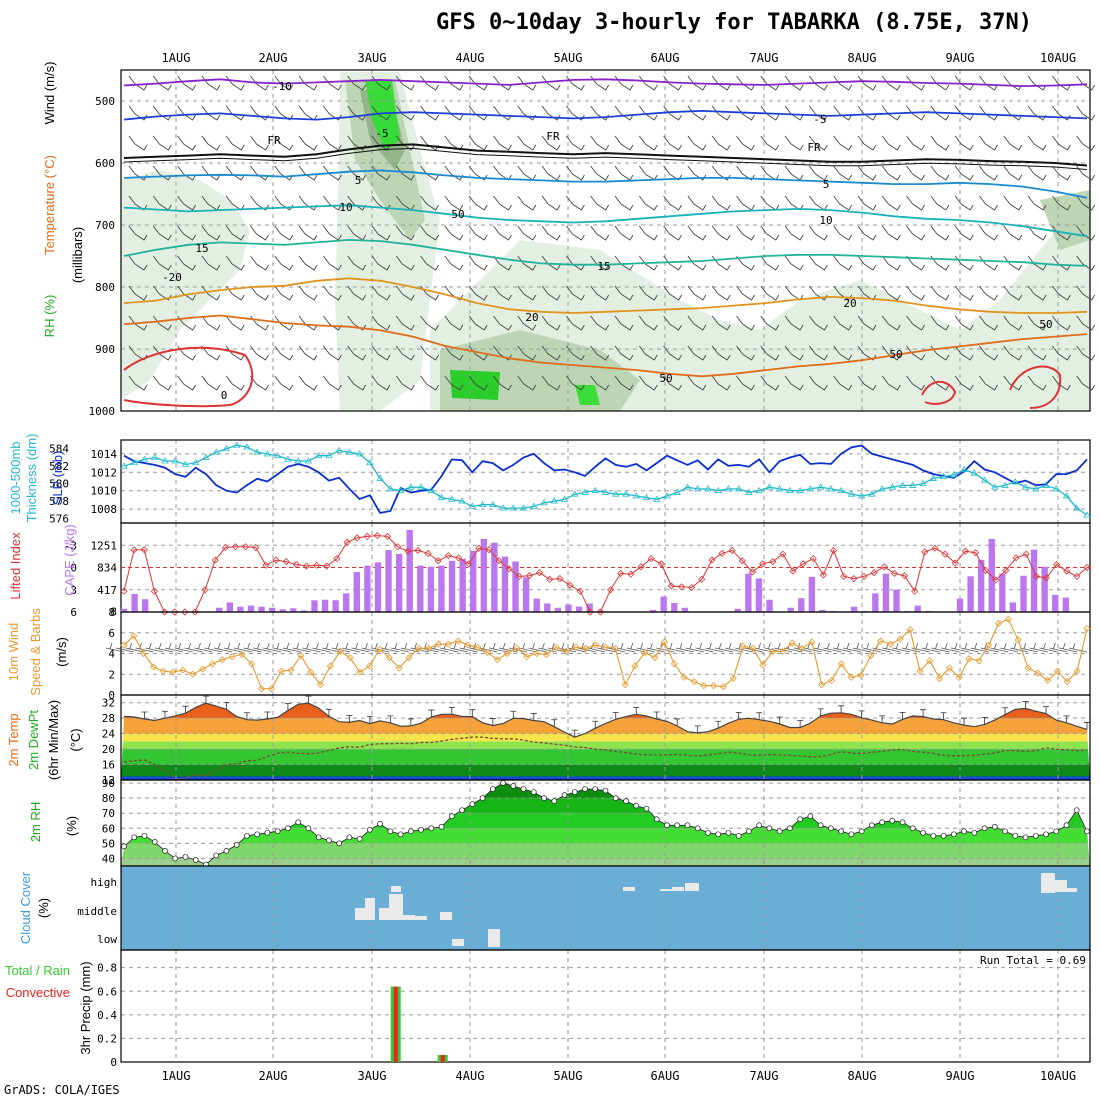  What do you see at coordinates (764, 1076) in the screenshot?
I see `date-label-bottom: 7AUG` at bounding box center [764, 1076].